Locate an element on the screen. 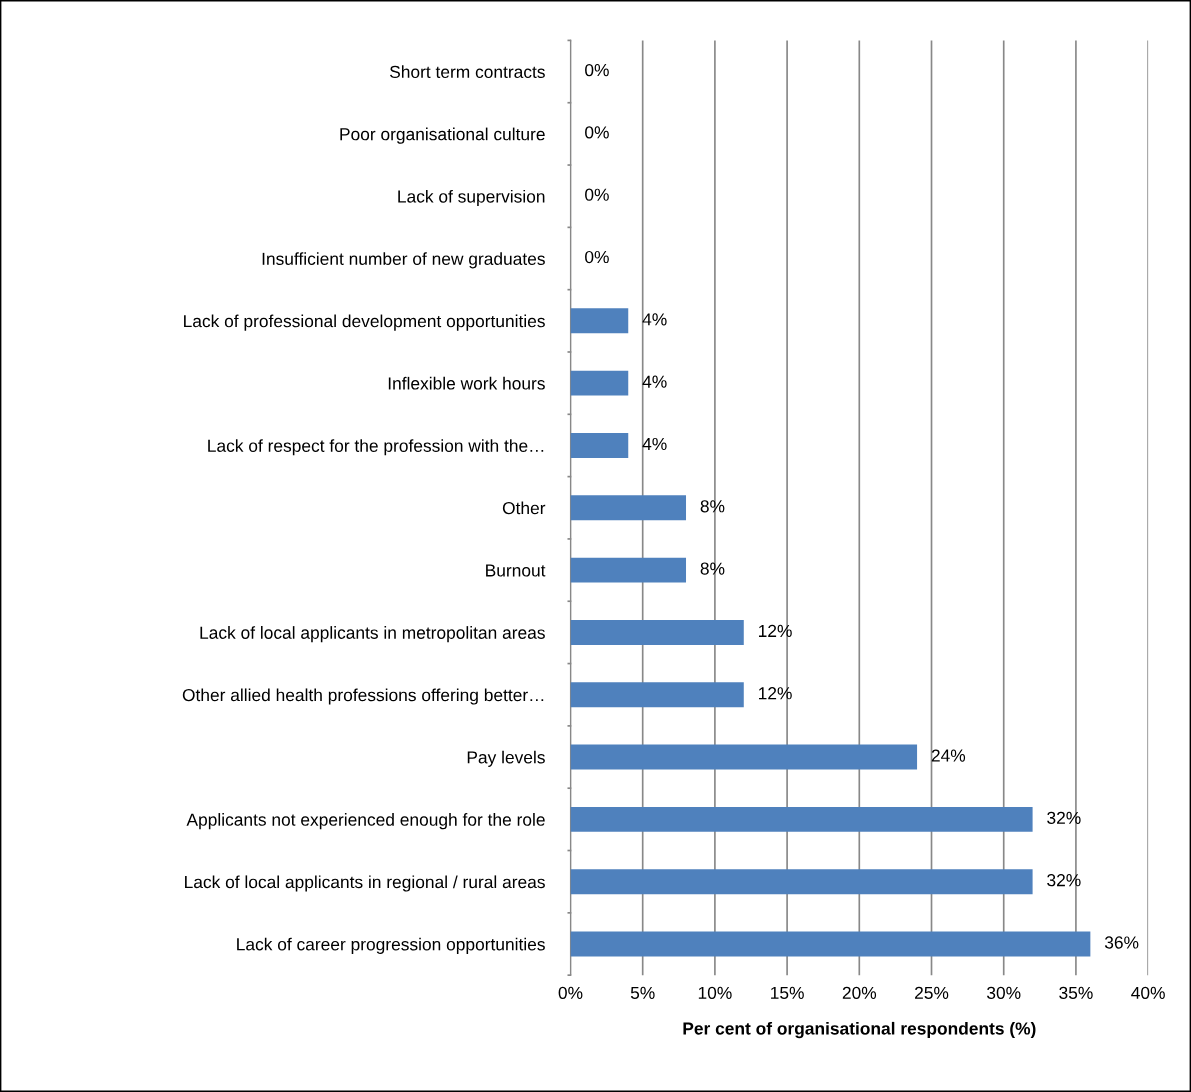 This screenshot has width=1191, height=1092. y-tick-label: Short term contracts is located at coordinates (467, 72).